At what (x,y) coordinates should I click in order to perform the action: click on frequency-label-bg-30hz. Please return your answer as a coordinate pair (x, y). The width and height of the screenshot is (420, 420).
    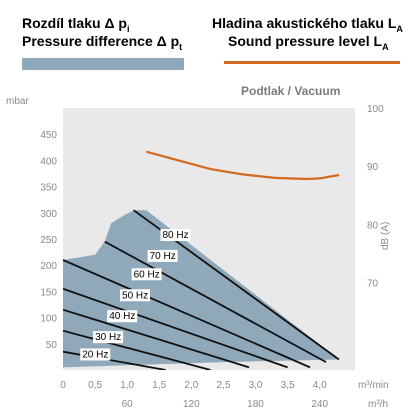
    Looking at the image, I should click on (108, 337).